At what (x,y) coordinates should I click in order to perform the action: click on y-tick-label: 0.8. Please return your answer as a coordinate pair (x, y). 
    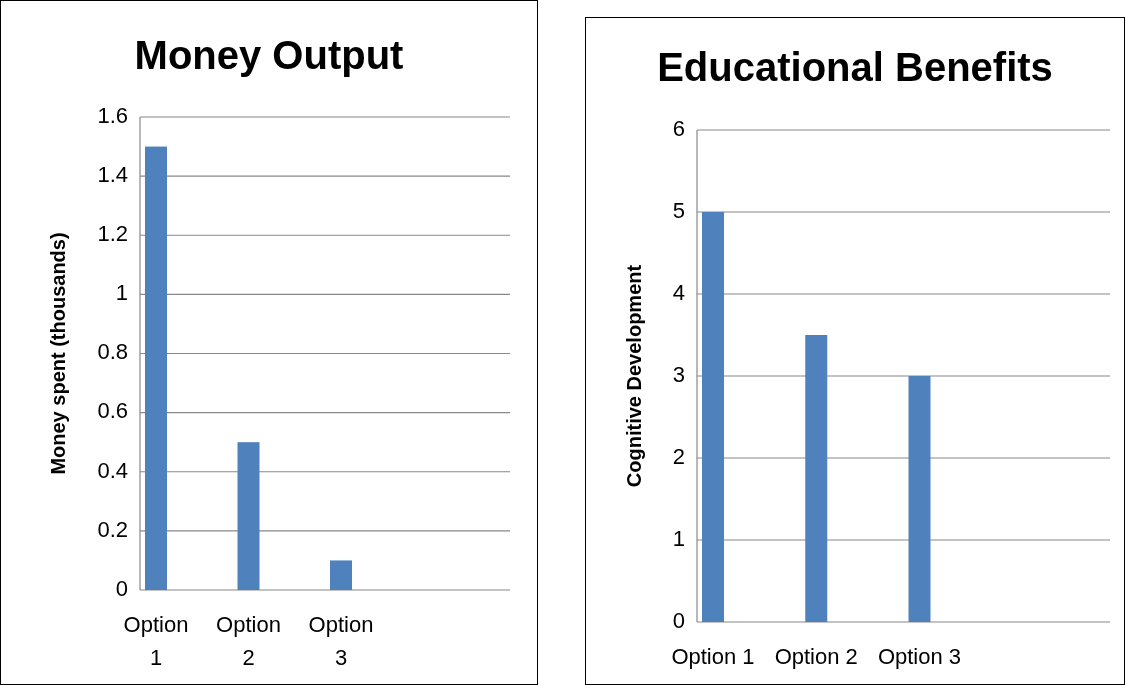
    Looking at the image, I should click on (112, 352).